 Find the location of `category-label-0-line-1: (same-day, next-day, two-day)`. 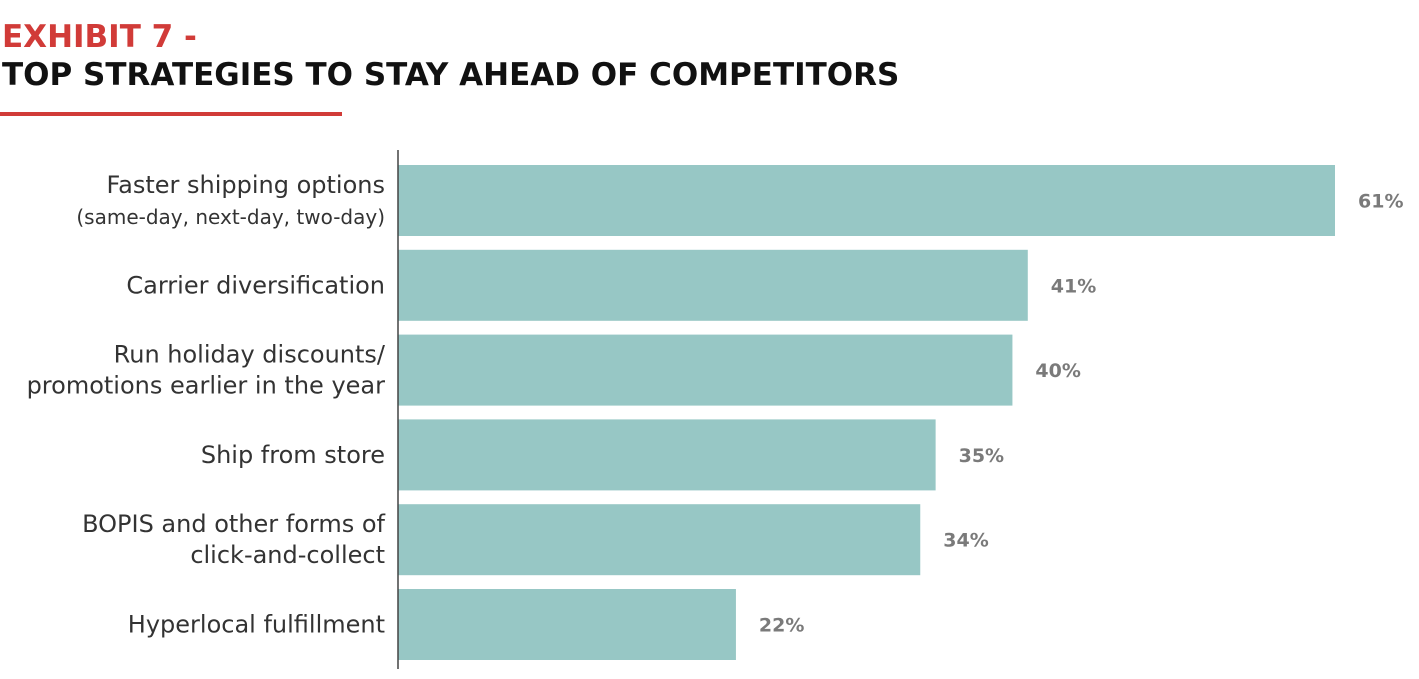

category-label-0-line-1: (same-day, next-day, two-day) is located at coordinates (230, 217).